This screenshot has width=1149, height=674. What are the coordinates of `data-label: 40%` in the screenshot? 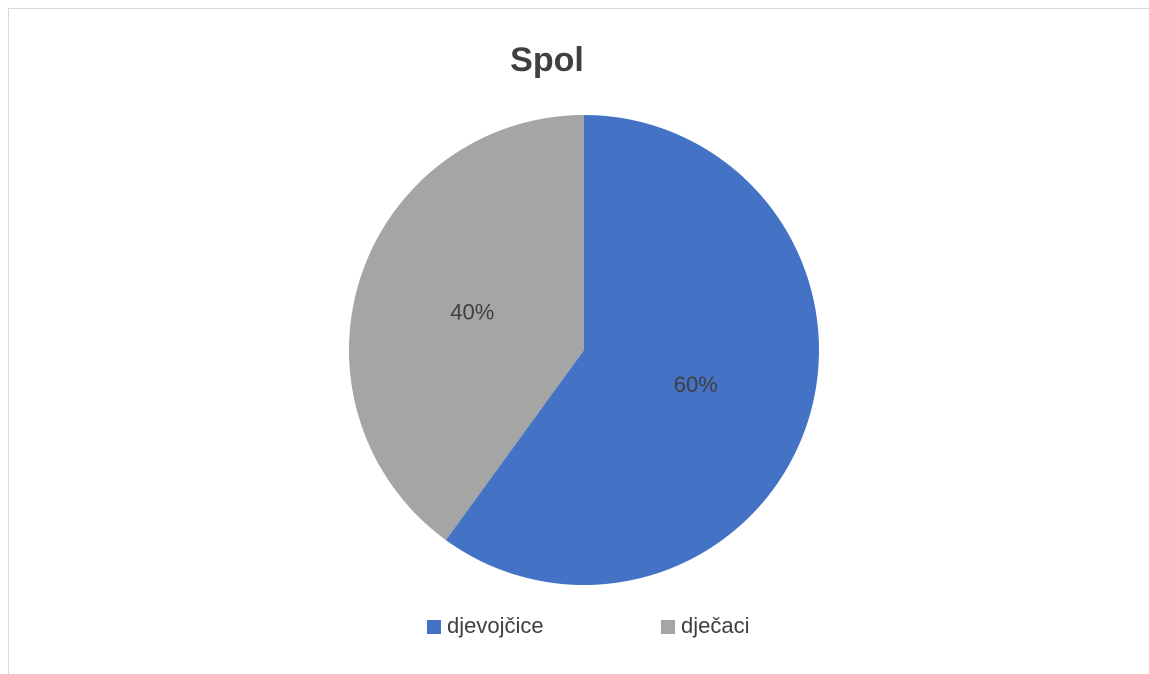 It's located at (472, 312).